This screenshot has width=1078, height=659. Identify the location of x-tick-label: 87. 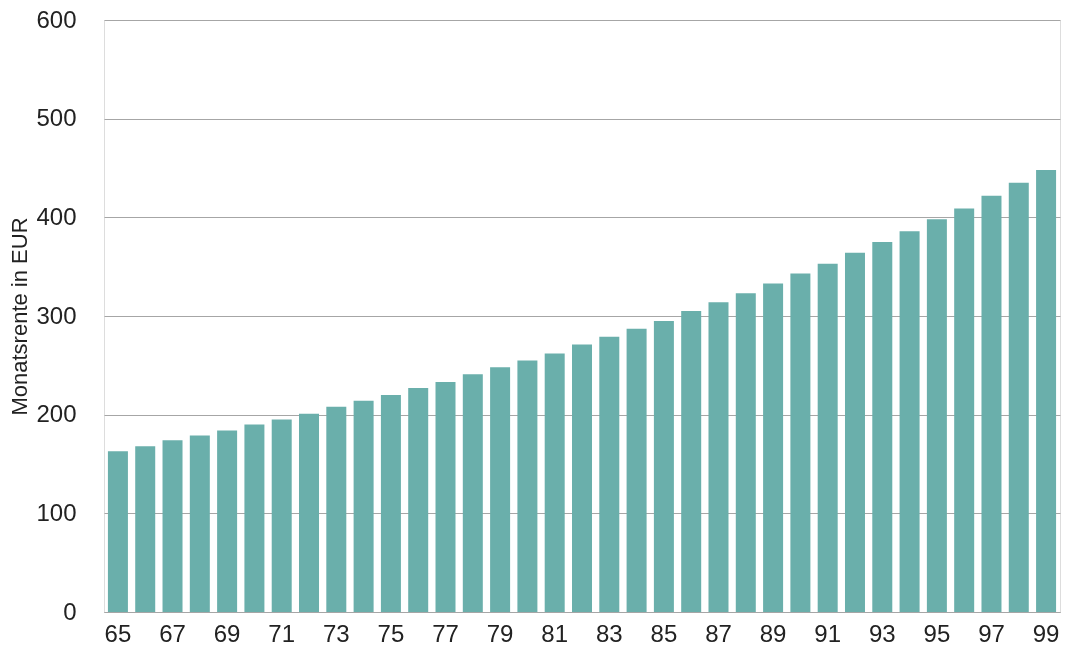
(718, 633).